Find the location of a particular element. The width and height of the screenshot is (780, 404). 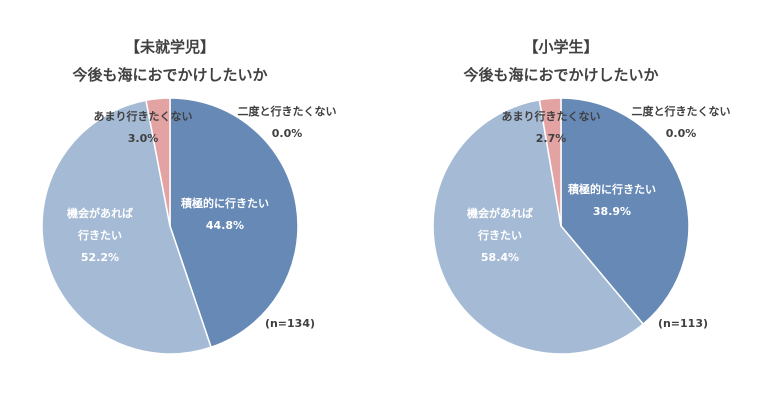

slice-value-label: 44.8% is located at coordinates (225, 225).